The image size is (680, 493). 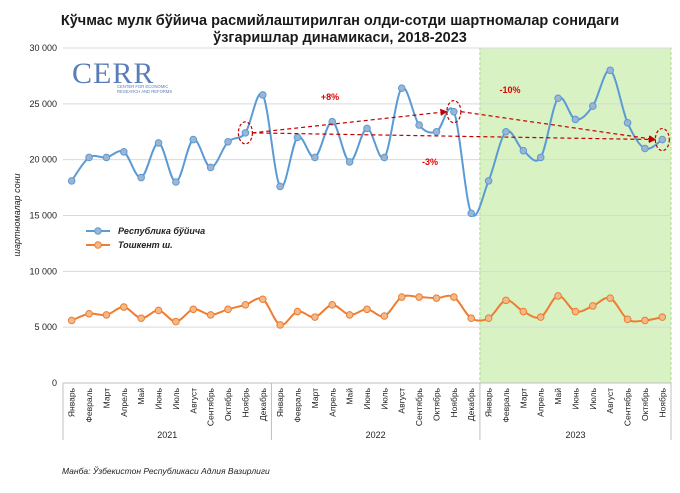 I want to click on y-axis-label: шартномалар сони, so click(x=17, y=214).